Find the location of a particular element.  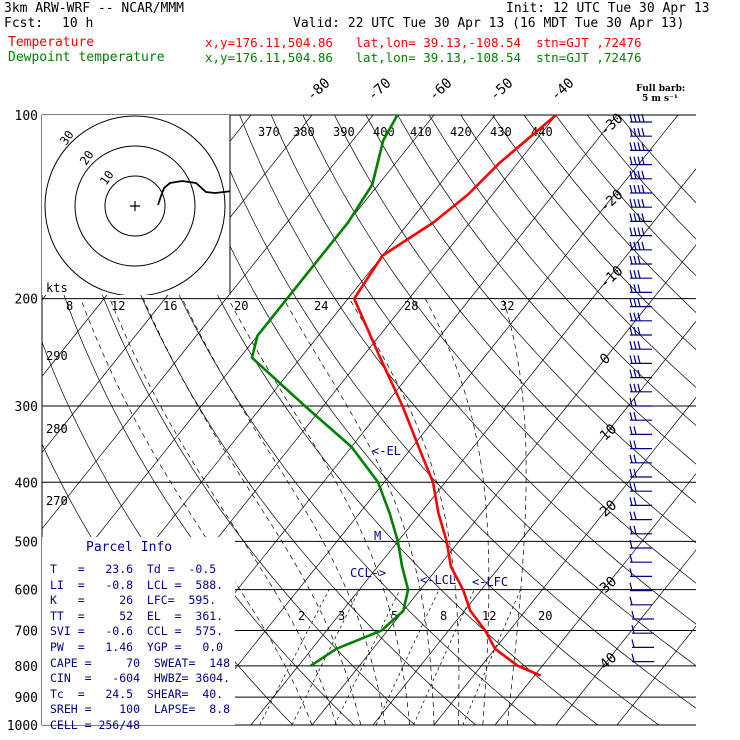

dry-adiabat-line is located at coordinates (578, 251).